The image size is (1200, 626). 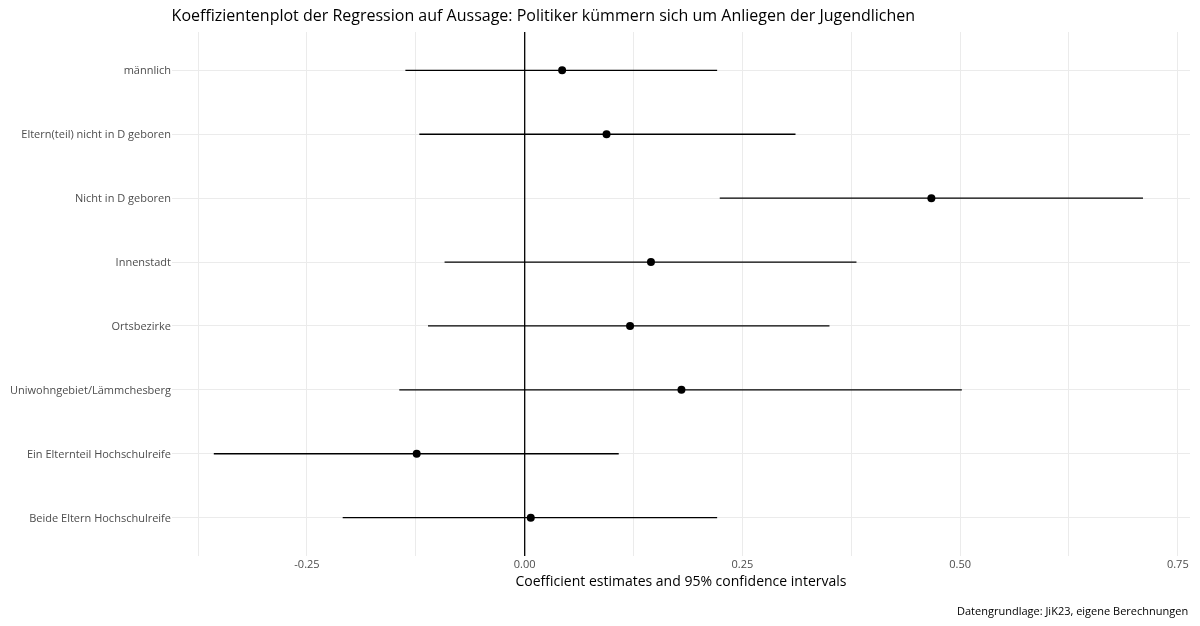 What do you see at coordinates (307, 563) in the screenshot?
I see `x-tick-label: -0.25` at bounding box center [307, 563].